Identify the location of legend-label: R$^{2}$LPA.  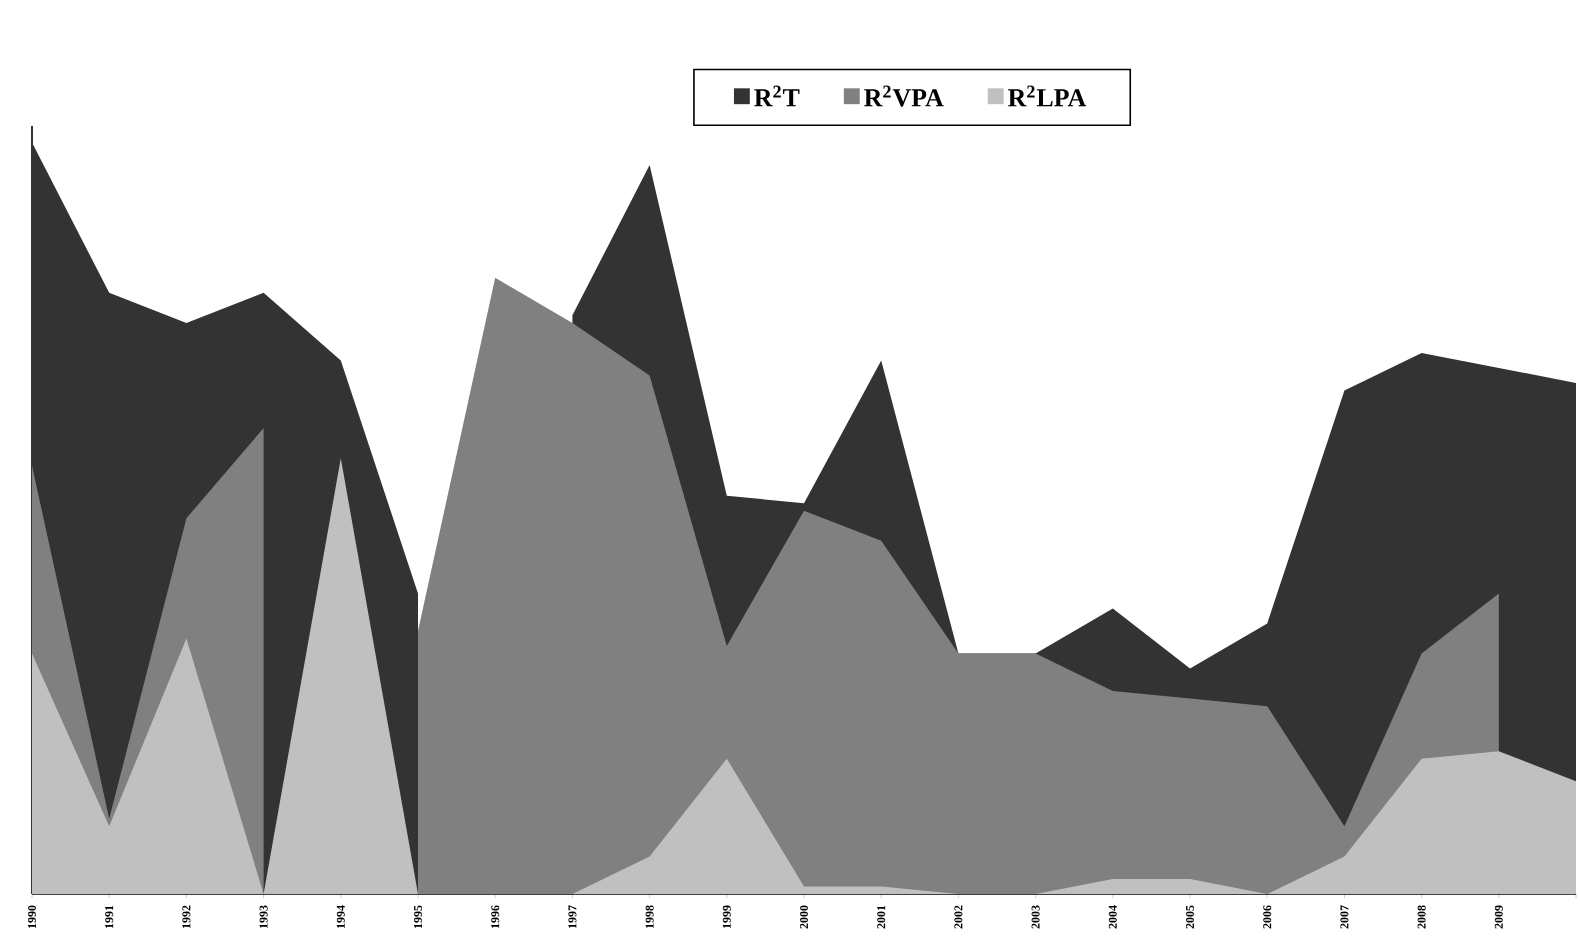
(1047, 96).